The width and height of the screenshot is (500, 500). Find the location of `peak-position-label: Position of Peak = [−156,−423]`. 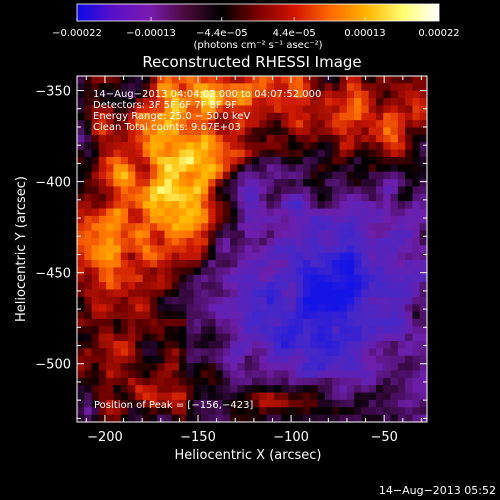

peak-position-label: Position of Peak = [−156,−423] is located at coordinates (173, 405).